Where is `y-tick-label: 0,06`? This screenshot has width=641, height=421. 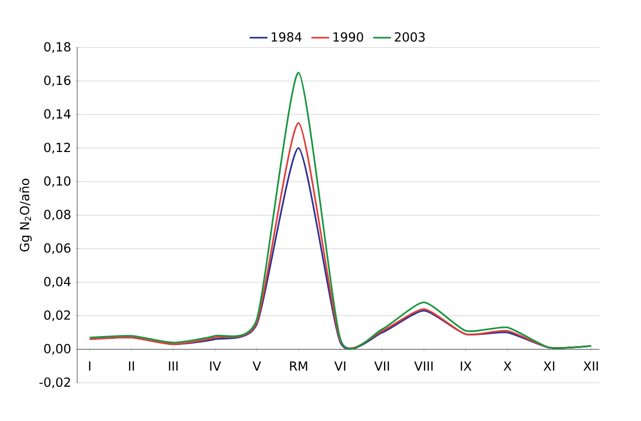 y-tick-label: 0,06 is located at coordinates (57, 248).